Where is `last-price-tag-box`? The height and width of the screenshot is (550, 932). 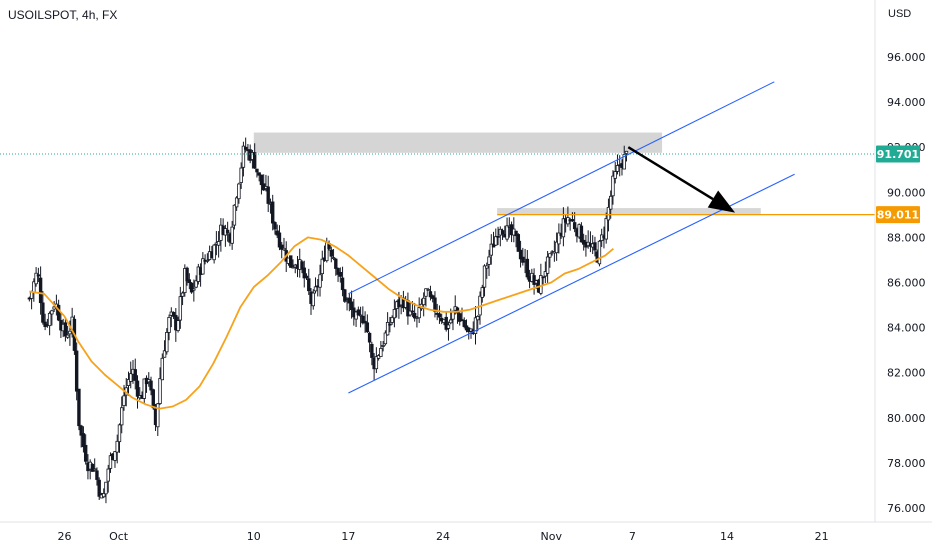
last-price-tag-box is located at coordinates (898, 154).